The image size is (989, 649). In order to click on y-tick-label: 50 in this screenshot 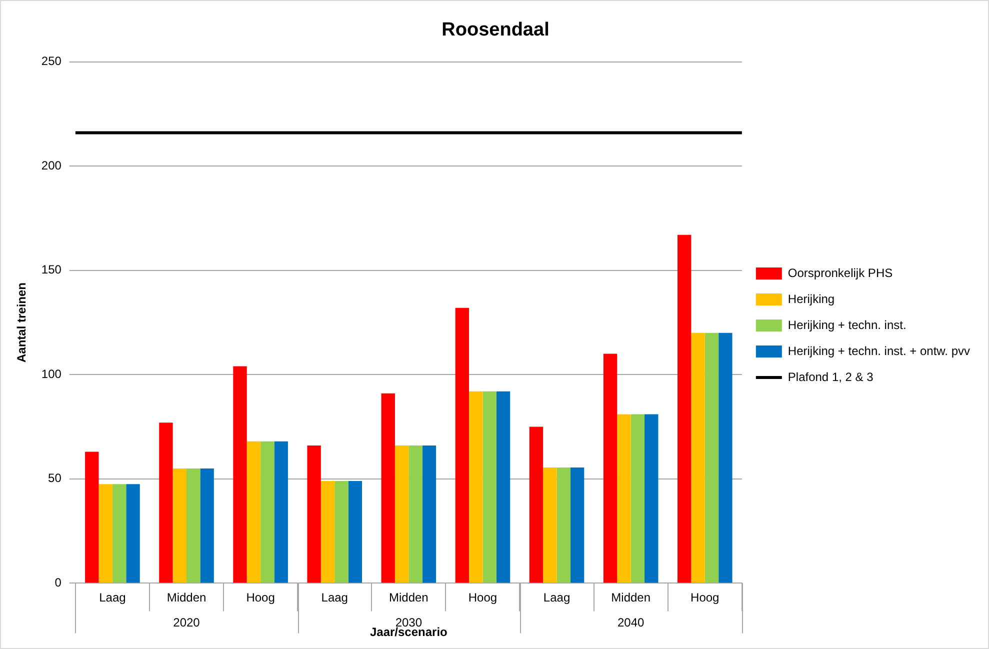, I will do `click(55, 478)`.